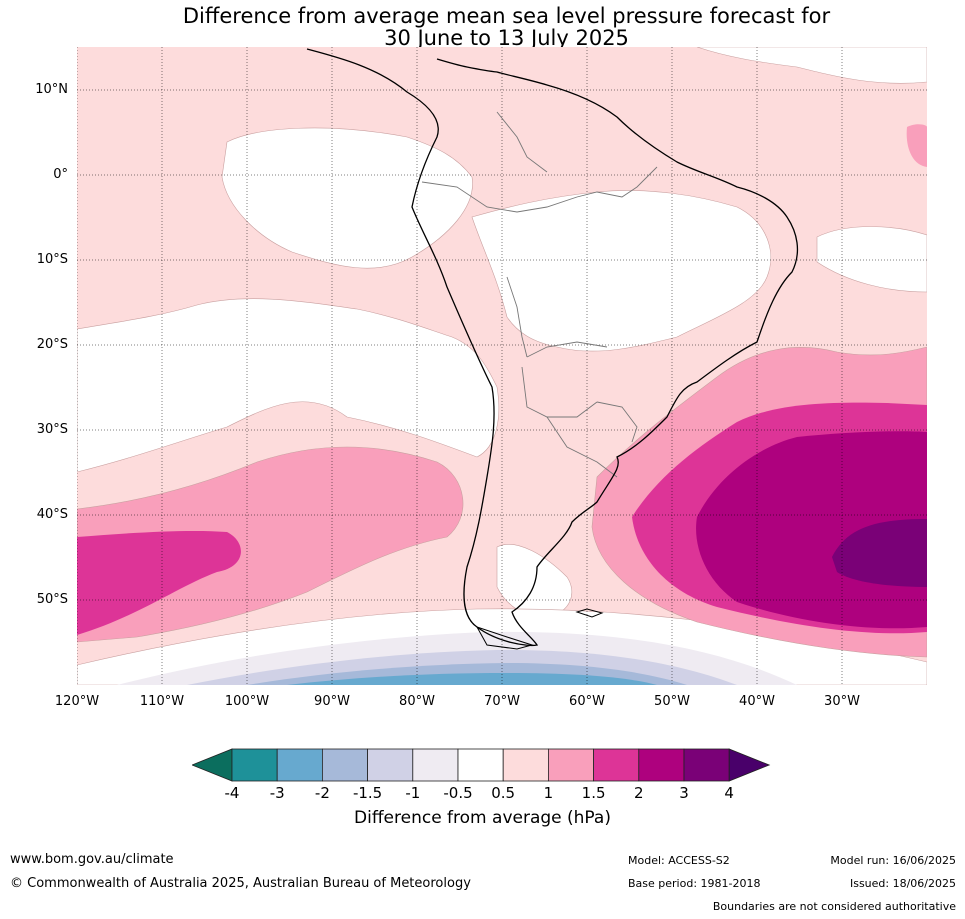 This screenshot has height=919, width=965. What do you see at coordinates (749, 765) in the screenshot?
I see `legend-swatch-above` at bounding box center [749, 765].